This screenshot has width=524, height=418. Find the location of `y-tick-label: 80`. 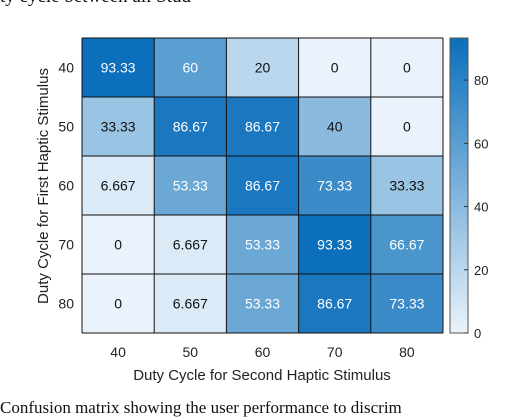

y-tick-label: 80 is located at coordinates (66, 304).